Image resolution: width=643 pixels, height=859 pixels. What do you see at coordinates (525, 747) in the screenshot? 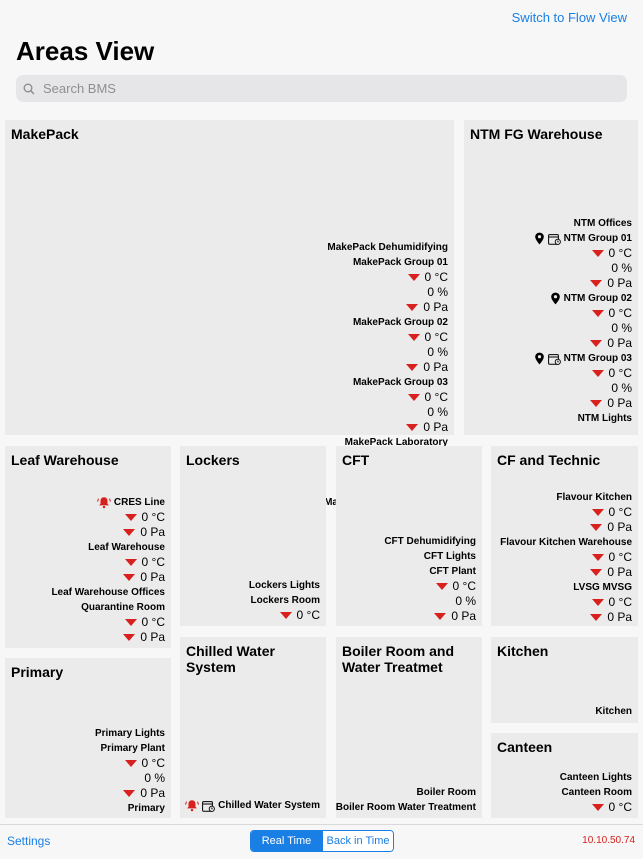
I see `area-title: Canteen` at bounding box center [525, 747].